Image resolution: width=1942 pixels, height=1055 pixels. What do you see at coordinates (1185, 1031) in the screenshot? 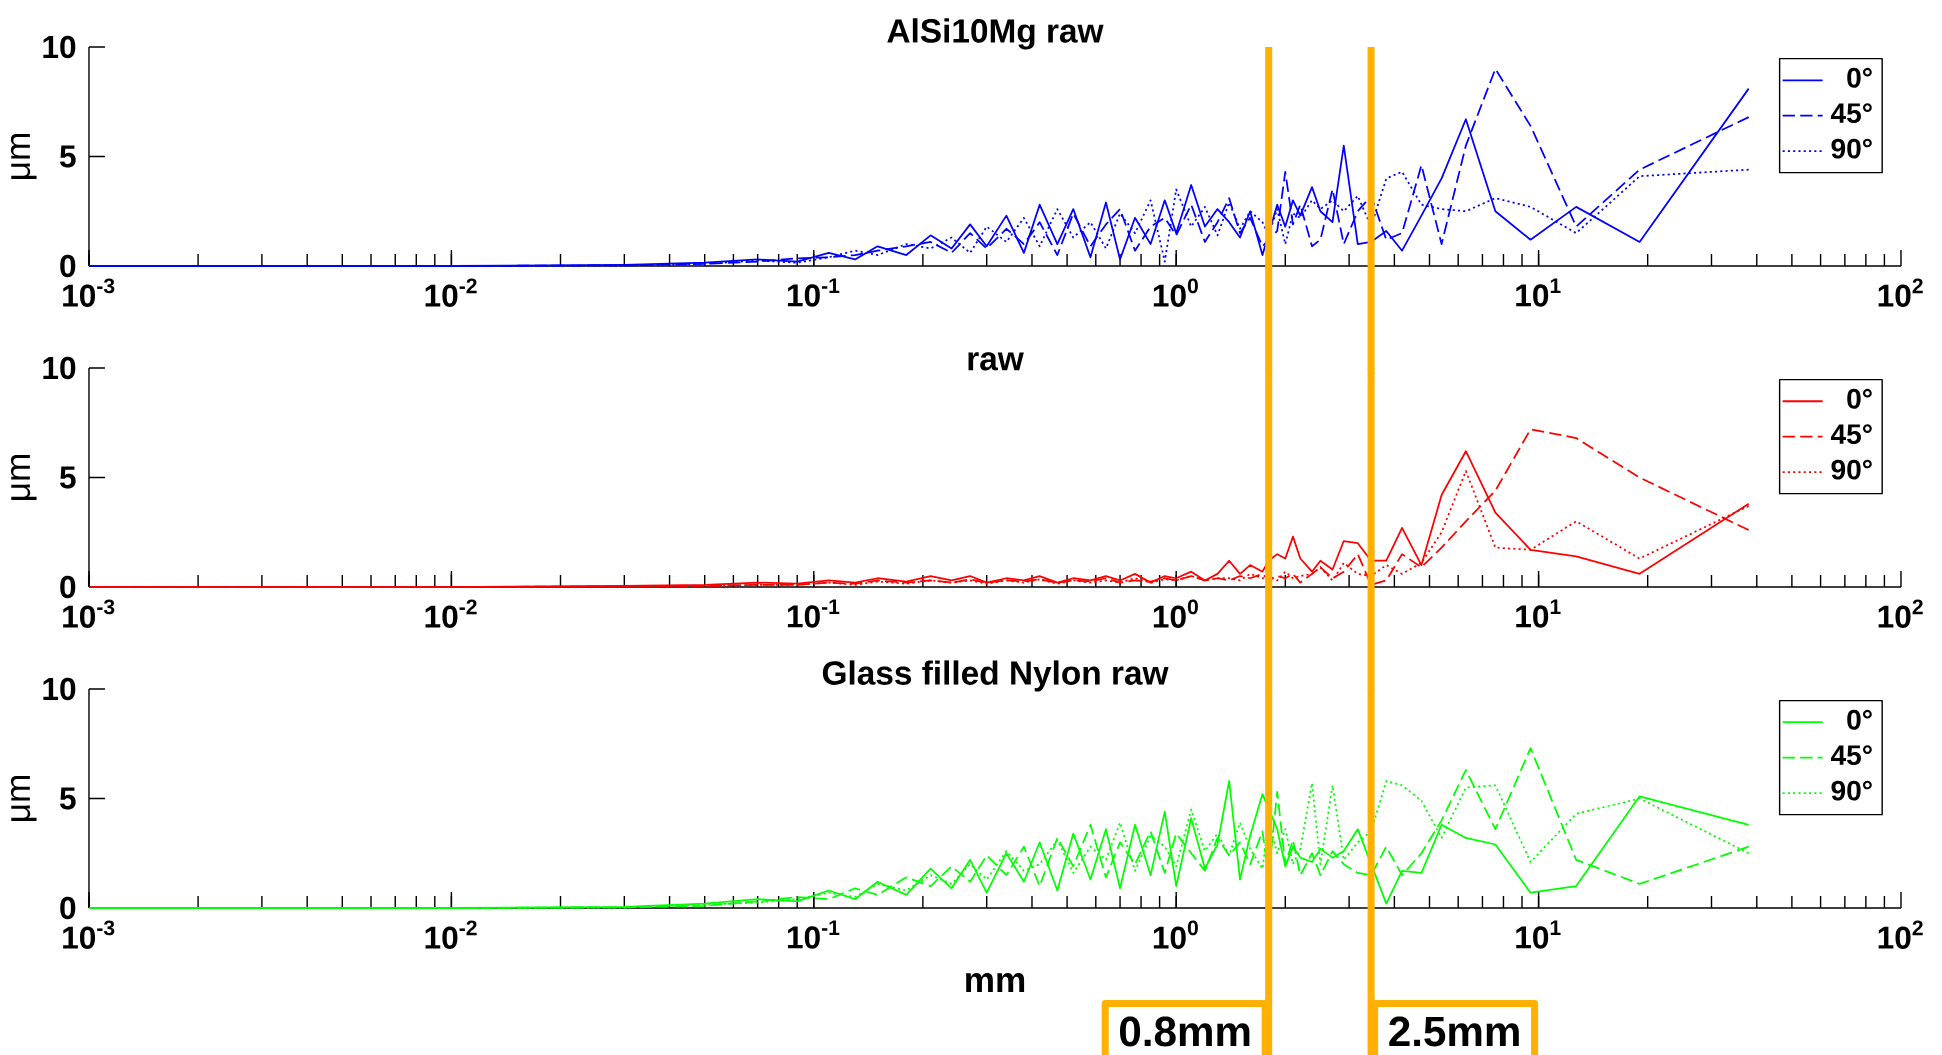
I see `ref-line-label: 0.8mm` at bounding box center [1185, 1031].